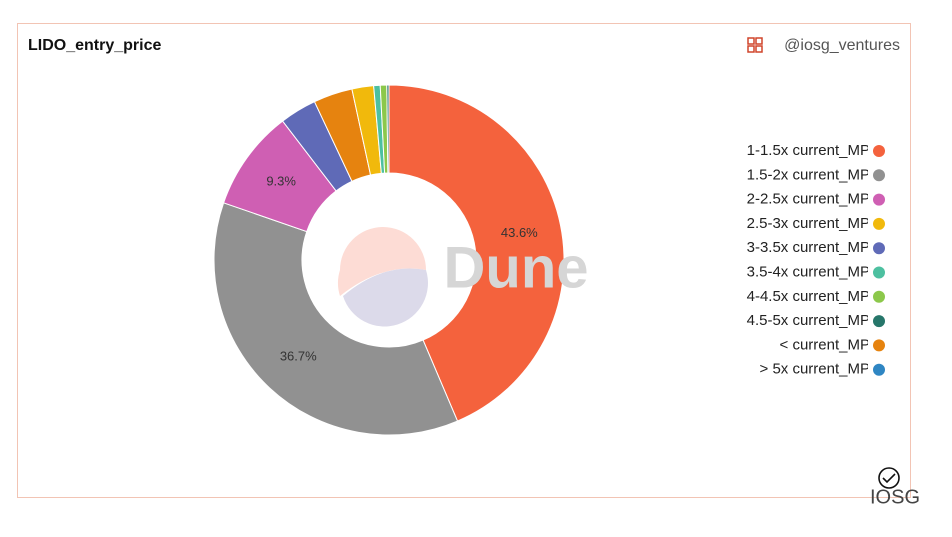  Describe the element at coordinates (842, 45) in the screenshot. I see `author: @iosg_ventures` at that location.